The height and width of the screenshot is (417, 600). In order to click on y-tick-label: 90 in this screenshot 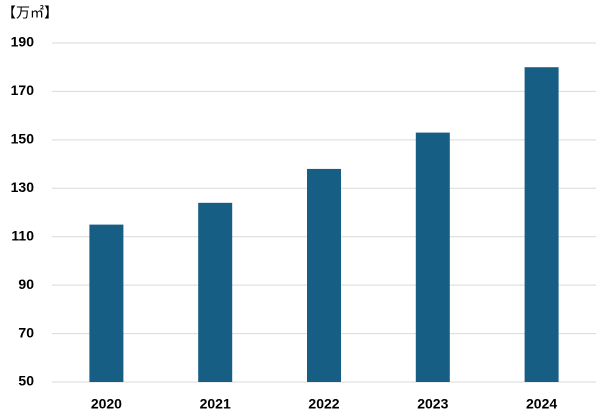, I will do `click(26, 284)`.